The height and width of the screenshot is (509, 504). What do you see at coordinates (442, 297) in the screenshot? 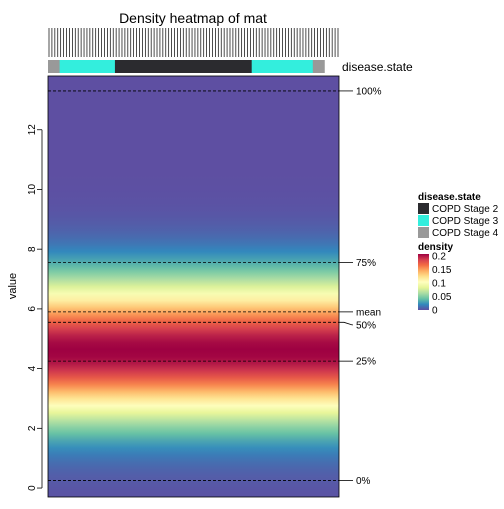
I see `density-tick-label: 0.05` at bounding box center [442, 297].